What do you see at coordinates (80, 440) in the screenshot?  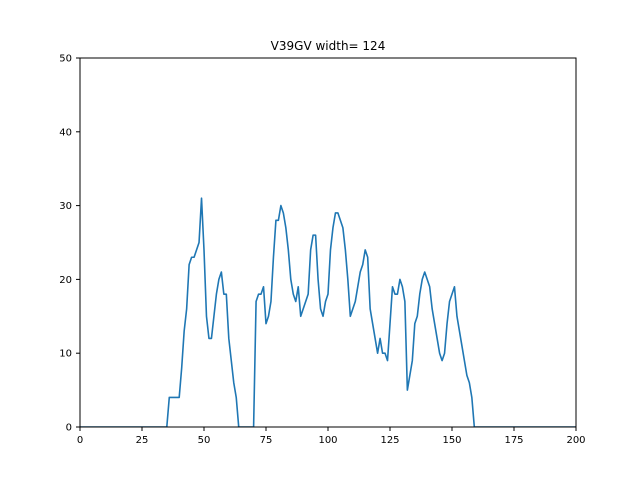 I see `x-tick-label-0: 0` at bounding box center [80, 440].